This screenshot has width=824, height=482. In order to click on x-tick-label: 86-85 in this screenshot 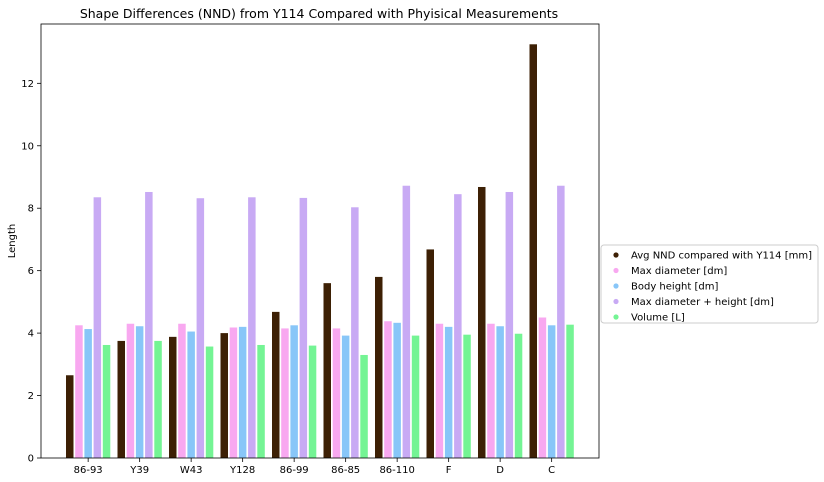, I will do `click(345, 470)`.